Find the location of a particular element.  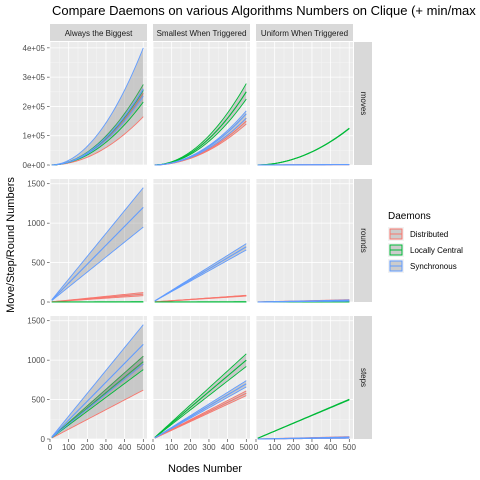

column-strip-label: Always the Biggest is located at coordinates (99, 33).